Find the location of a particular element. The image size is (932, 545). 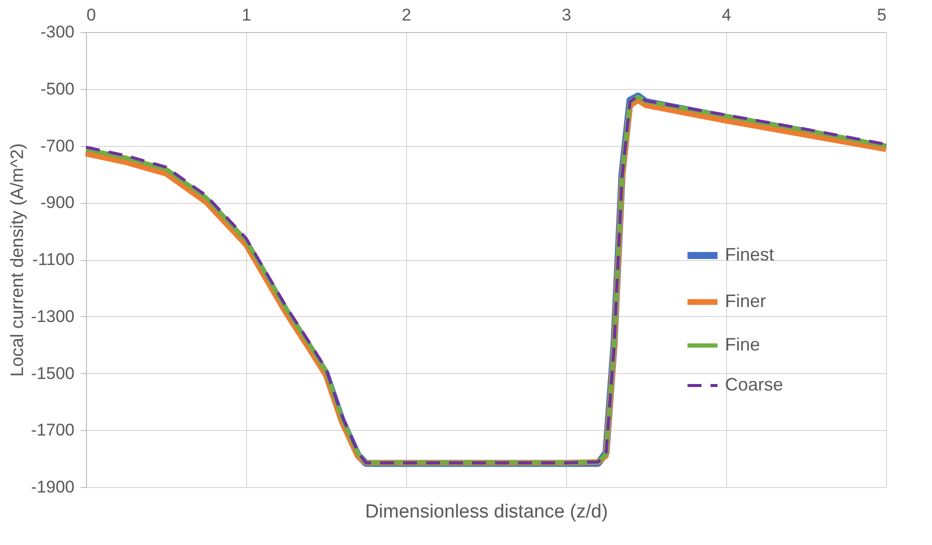

legend-label: Finer is located at coordinates (745, 301).